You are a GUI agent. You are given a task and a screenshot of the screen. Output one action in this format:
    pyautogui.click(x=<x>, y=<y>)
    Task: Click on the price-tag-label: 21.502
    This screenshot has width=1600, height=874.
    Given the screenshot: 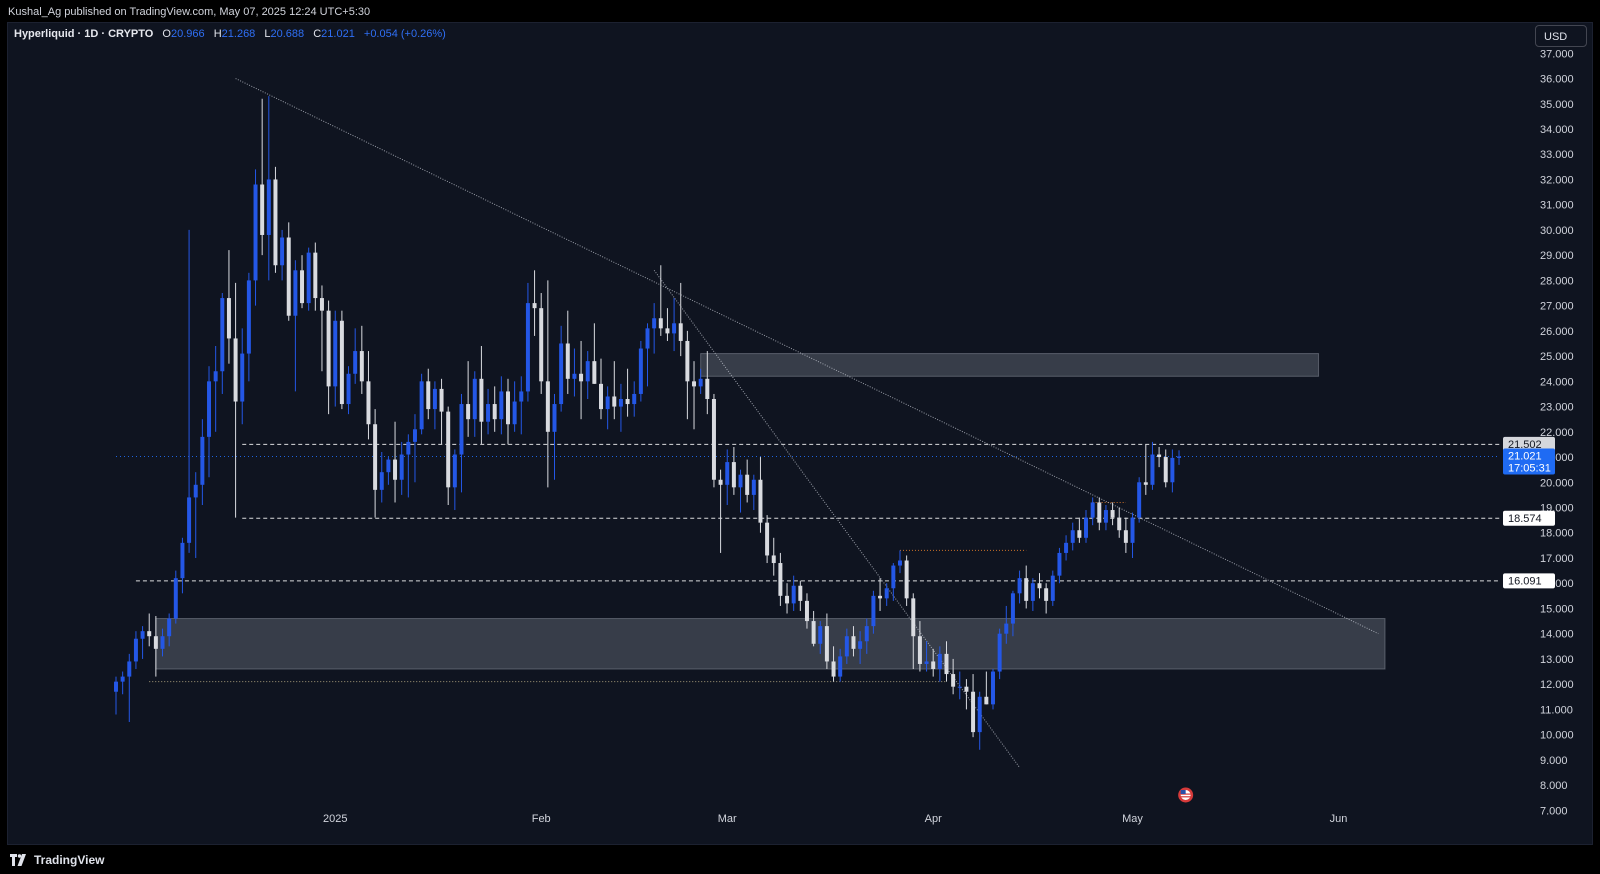 What is the action you would take?
    pyautogui.click(x=1525, y=445)
    